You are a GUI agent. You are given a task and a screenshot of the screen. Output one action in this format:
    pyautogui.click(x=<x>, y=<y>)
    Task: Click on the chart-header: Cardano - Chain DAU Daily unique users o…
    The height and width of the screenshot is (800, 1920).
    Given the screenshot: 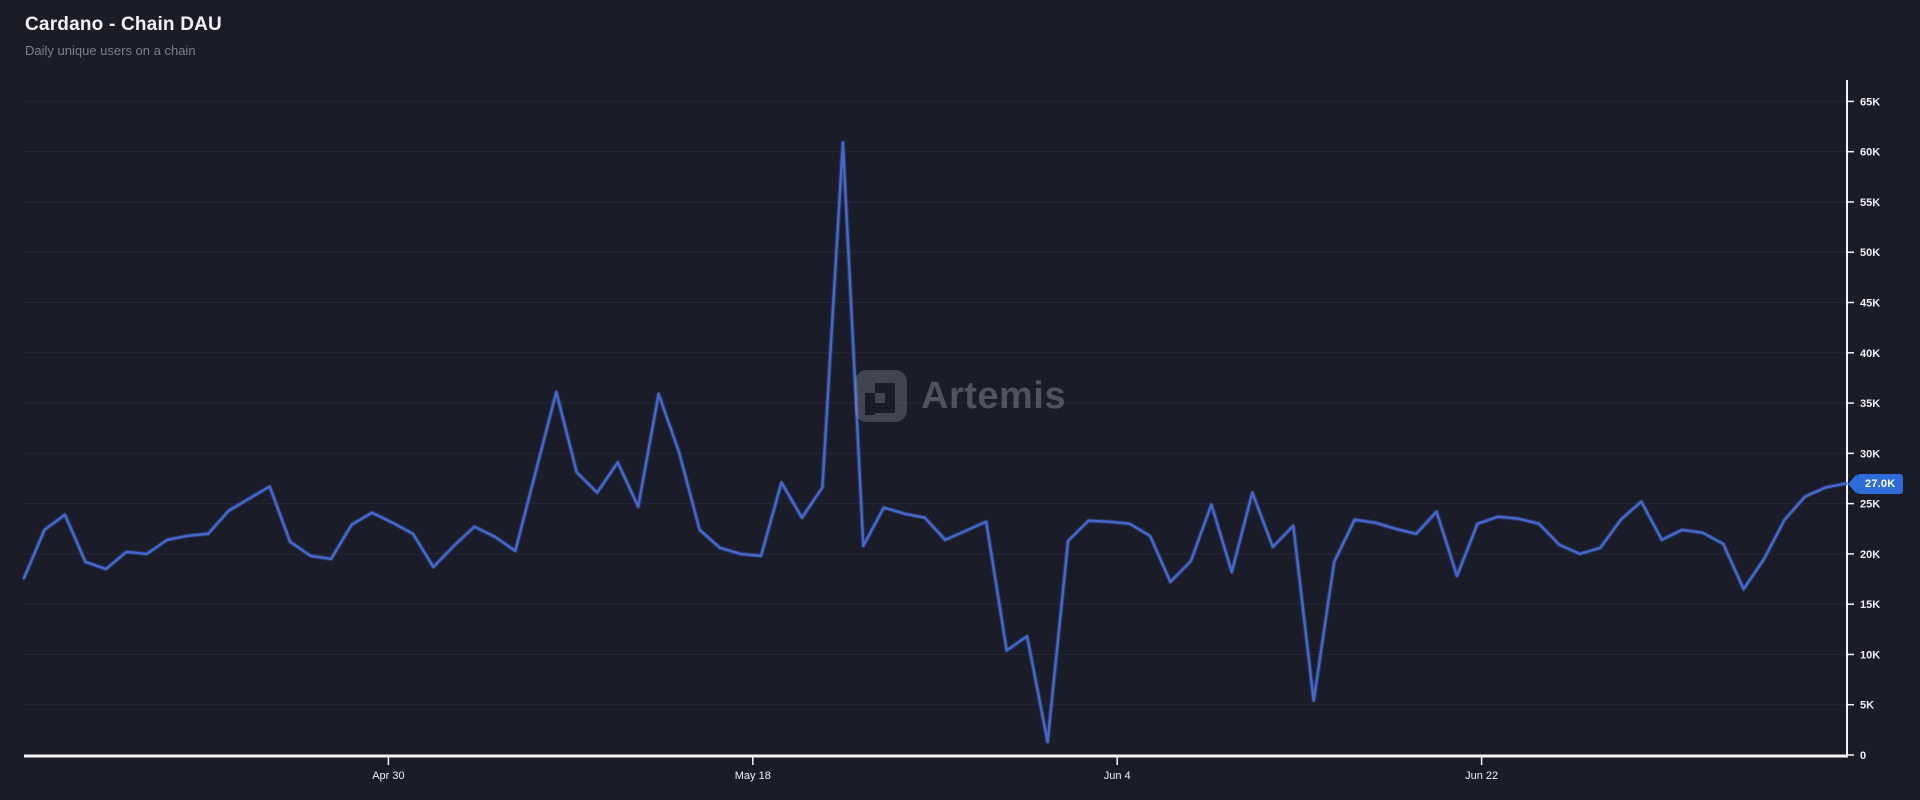 What is the action you would take?
    pyautogui.click(x=123, y=36)
    